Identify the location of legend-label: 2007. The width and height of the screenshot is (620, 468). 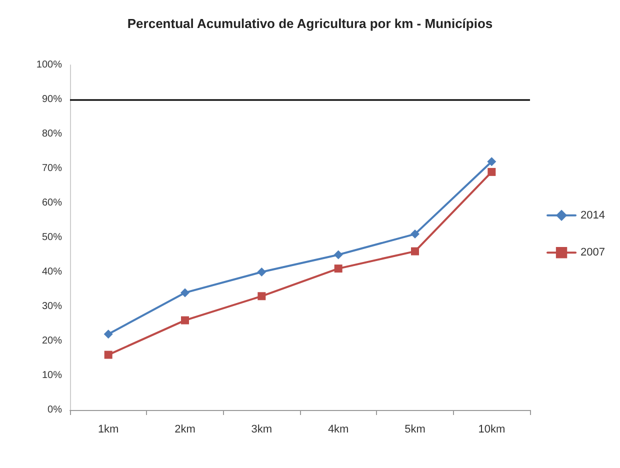
(593, 252).